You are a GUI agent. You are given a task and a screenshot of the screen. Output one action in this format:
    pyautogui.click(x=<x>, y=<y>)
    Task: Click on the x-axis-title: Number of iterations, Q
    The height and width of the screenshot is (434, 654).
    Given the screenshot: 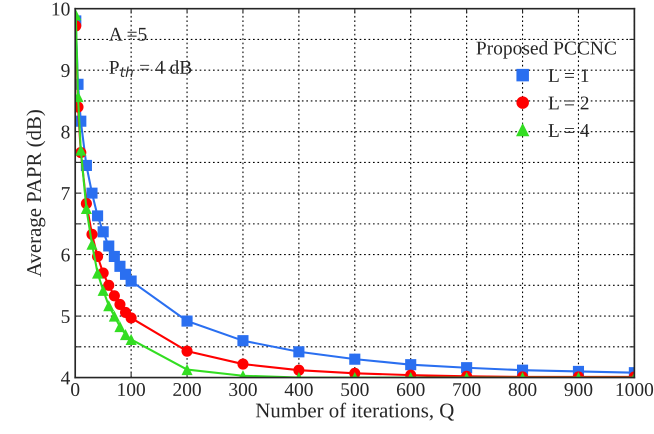 What is the action you would take?
    pyautogui.click(x=355, y=411)
    